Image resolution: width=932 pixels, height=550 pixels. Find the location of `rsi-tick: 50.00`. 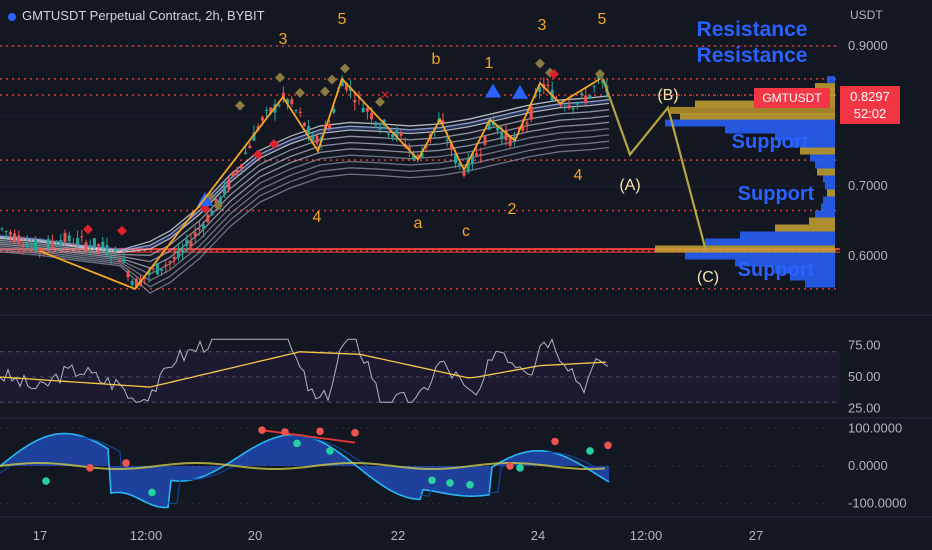

rsi-tick: 50.00 is located at coordinates (864, 376).